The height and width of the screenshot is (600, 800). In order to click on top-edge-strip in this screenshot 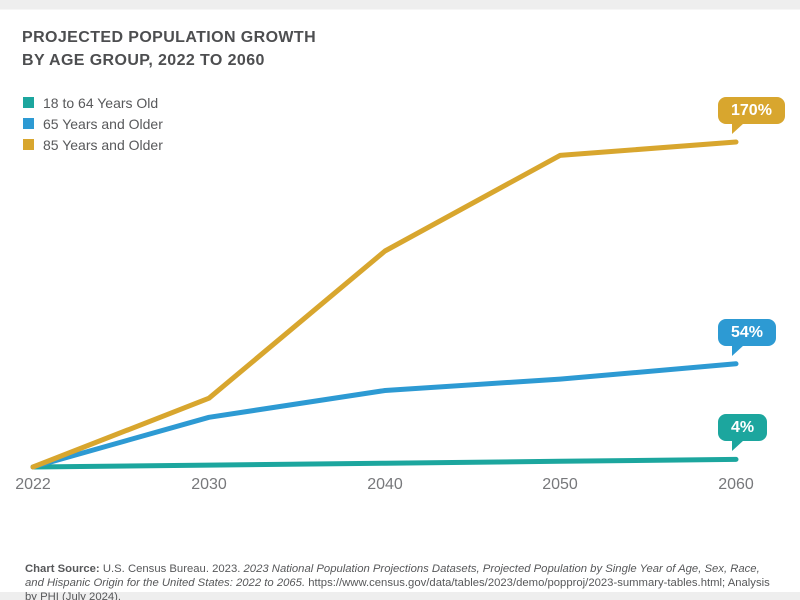, I will do `click(400, 5)`.